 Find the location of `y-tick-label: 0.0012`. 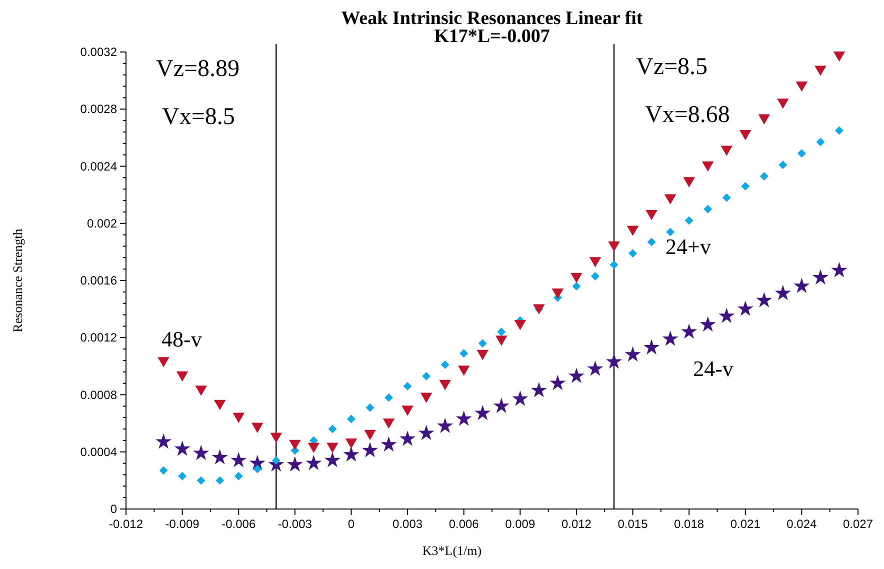

y-tick-label: 0.0012 is located at coordinates (99, 337).